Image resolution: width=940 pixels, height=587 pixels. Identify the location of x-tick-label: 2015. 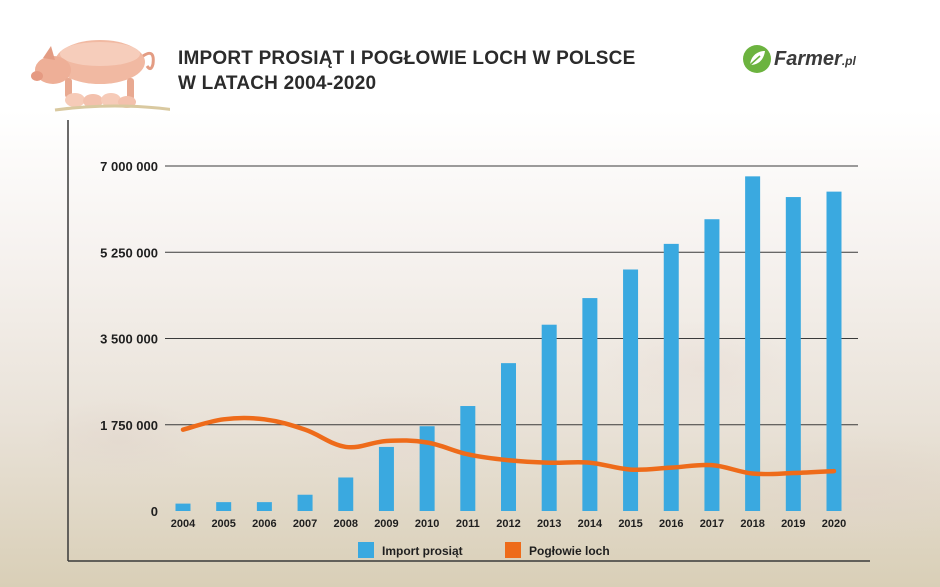
(630, 524).